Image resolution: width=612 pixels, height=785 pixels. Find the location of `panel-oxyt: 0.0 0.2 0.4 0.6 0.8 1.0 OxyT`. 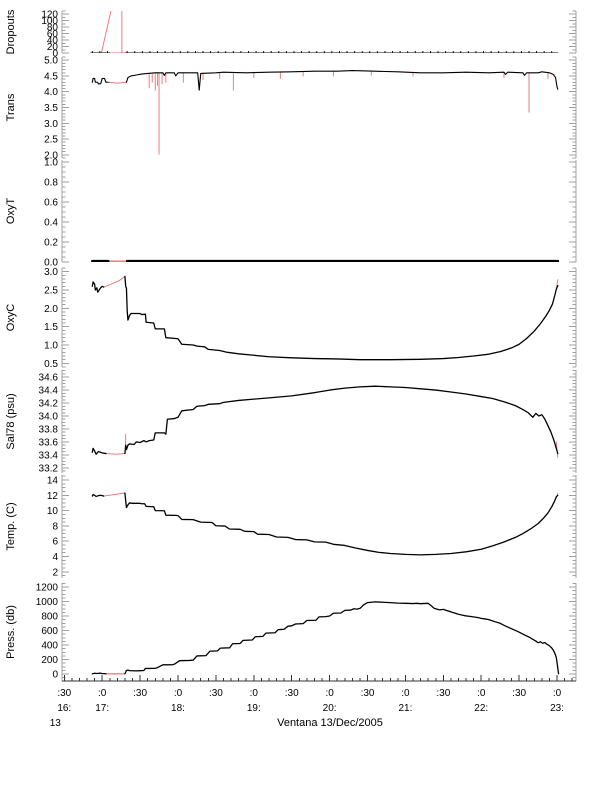

panel-oxyt: 0.0 0.2 0.4 0.6 0.8 1.0 OxyT is located at coordinates (291, 213).